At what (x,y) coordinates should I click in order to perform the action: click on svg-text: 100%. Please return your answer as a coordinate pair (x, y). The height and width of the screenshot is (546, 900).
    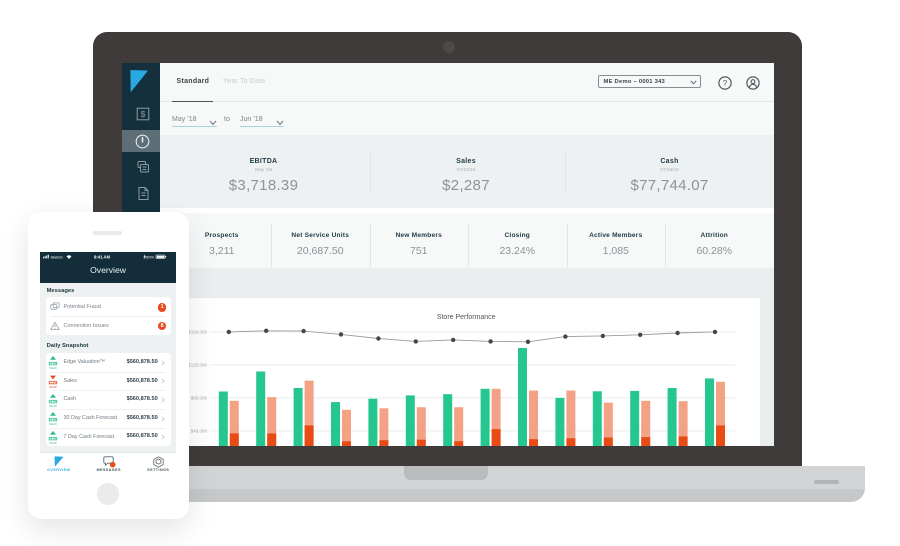
    Looking at the image, I should click on (149, 257).